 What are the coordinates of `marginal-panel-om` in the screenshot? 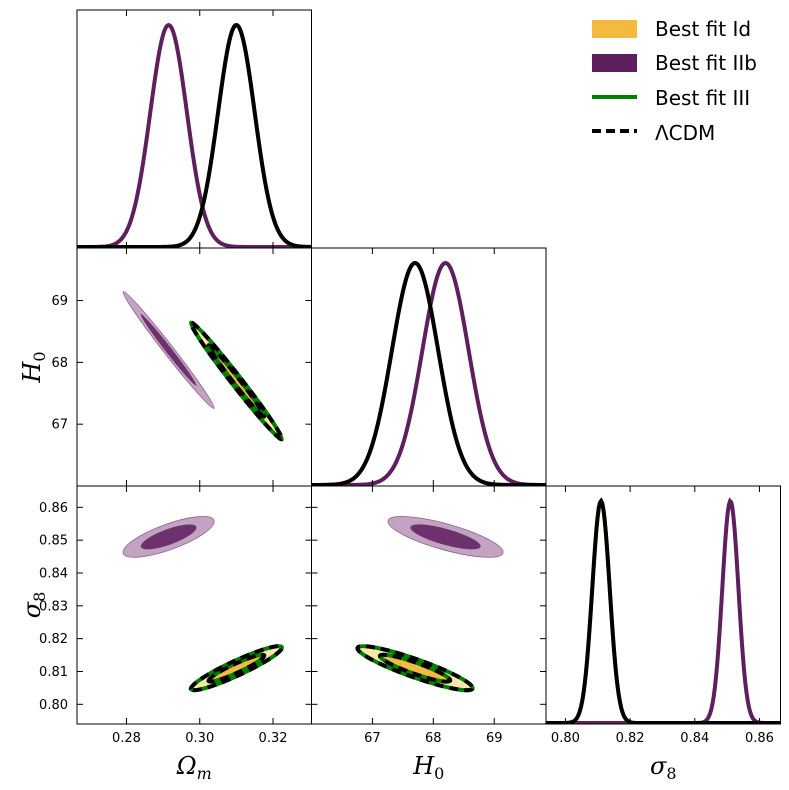 It's located at (194, 135).